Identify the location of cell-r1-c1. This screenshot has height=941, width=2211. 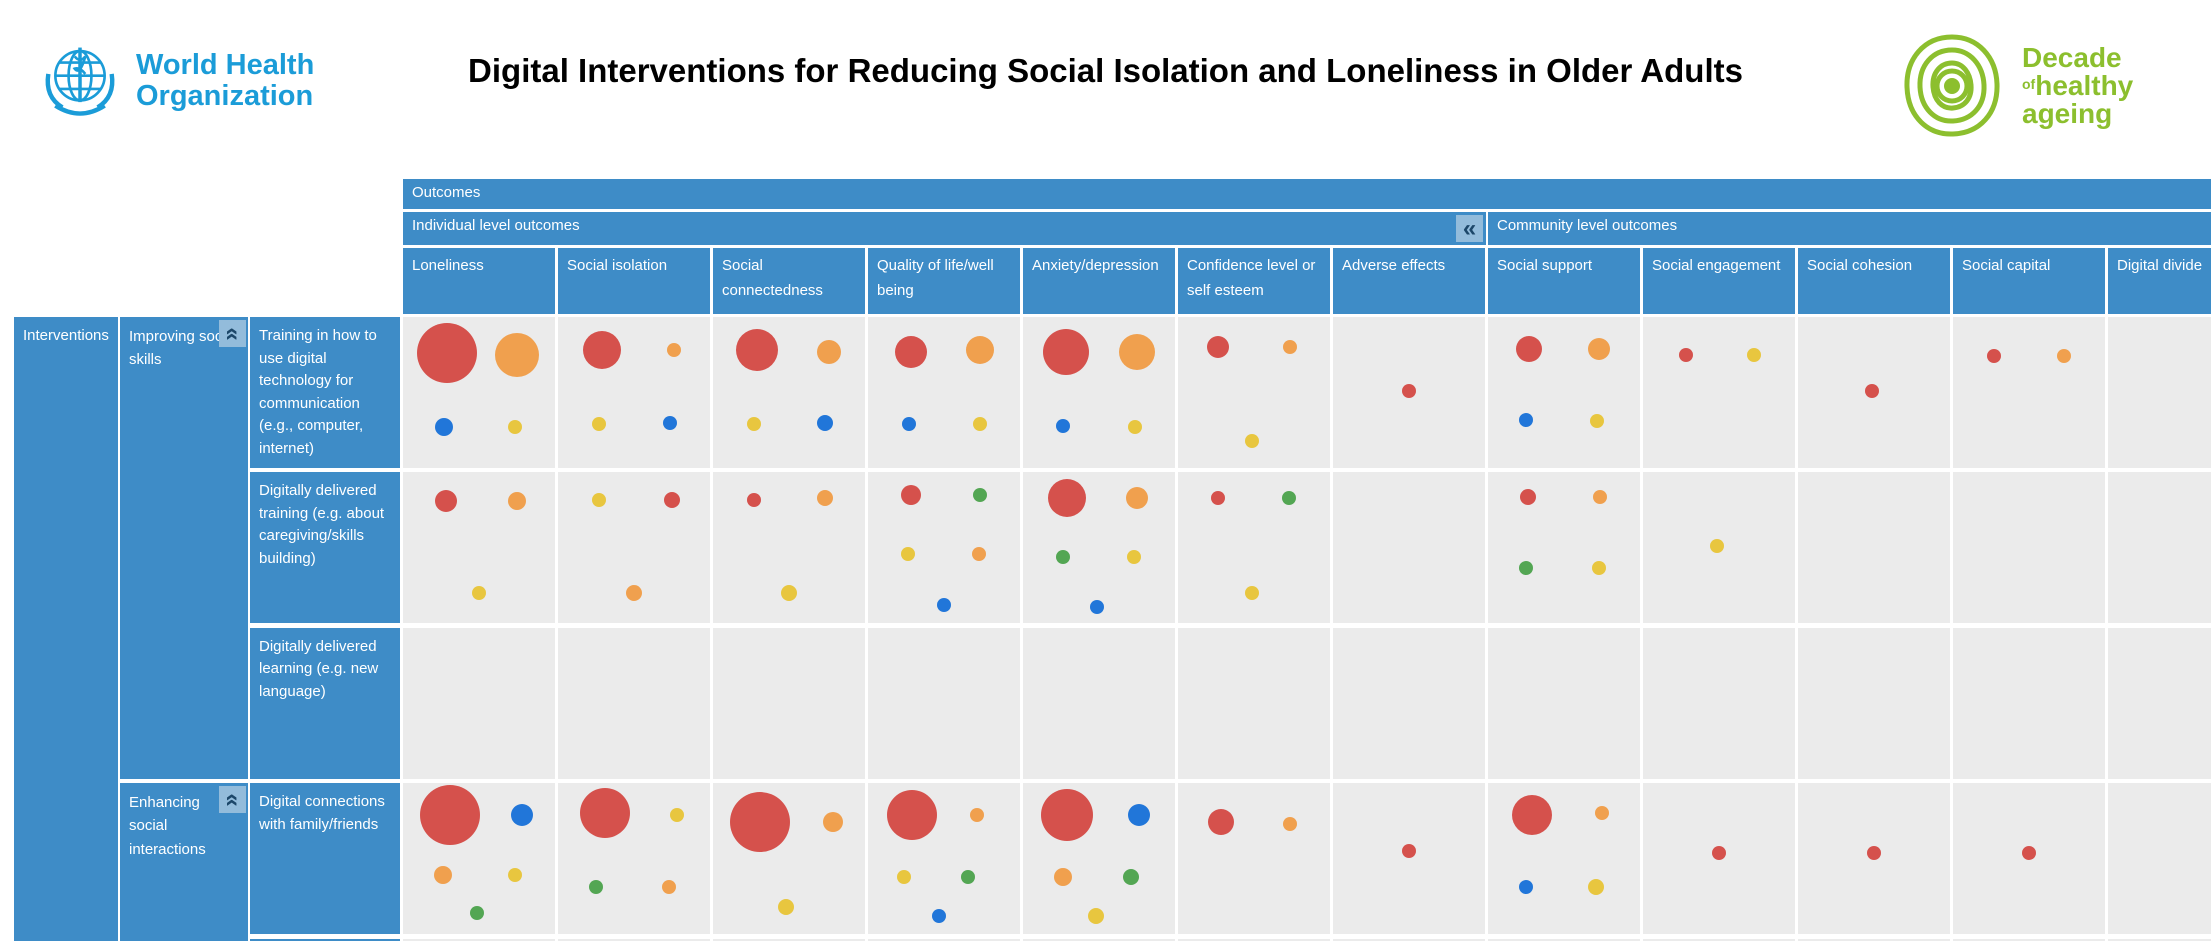
(634, 548).